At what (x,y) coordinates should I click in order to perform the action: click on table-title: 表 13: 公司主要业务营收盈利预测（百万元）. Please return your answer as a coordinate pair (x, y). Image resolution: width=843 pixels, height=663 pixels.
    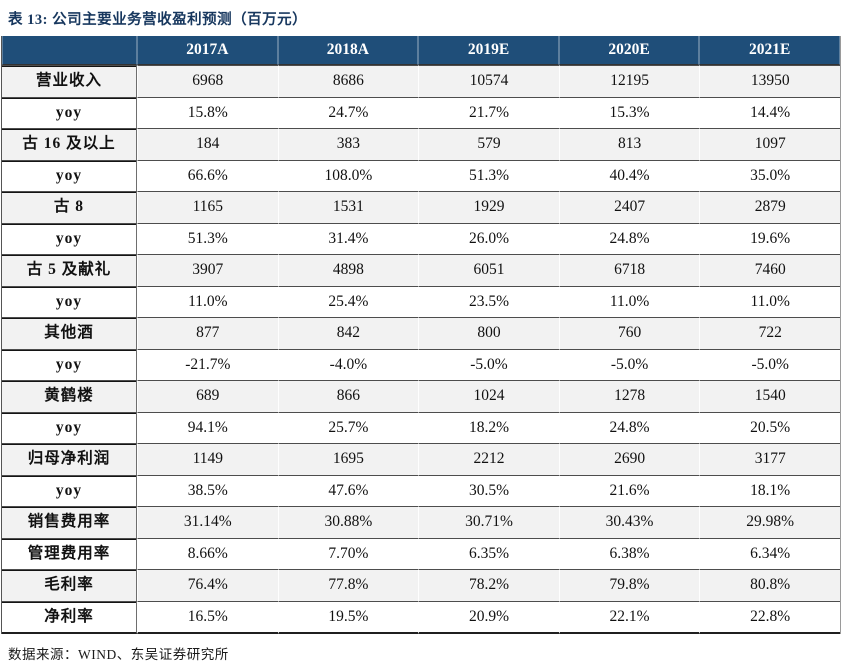
    Looking at the image, I should click on (158, 20).